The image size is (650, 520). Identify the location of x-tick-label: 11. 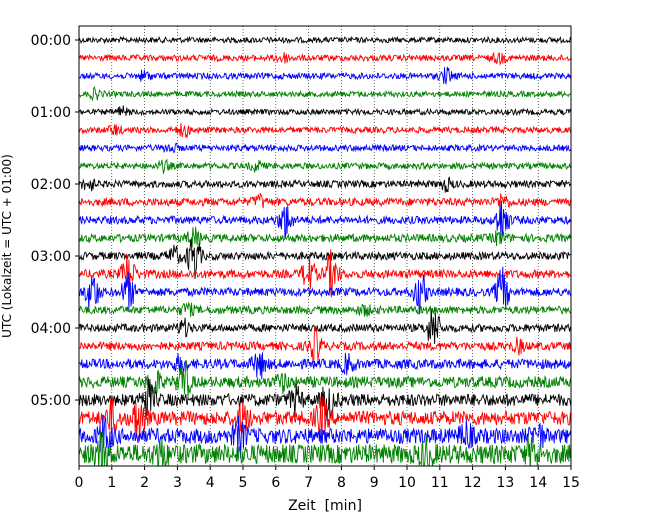
(440, 483).